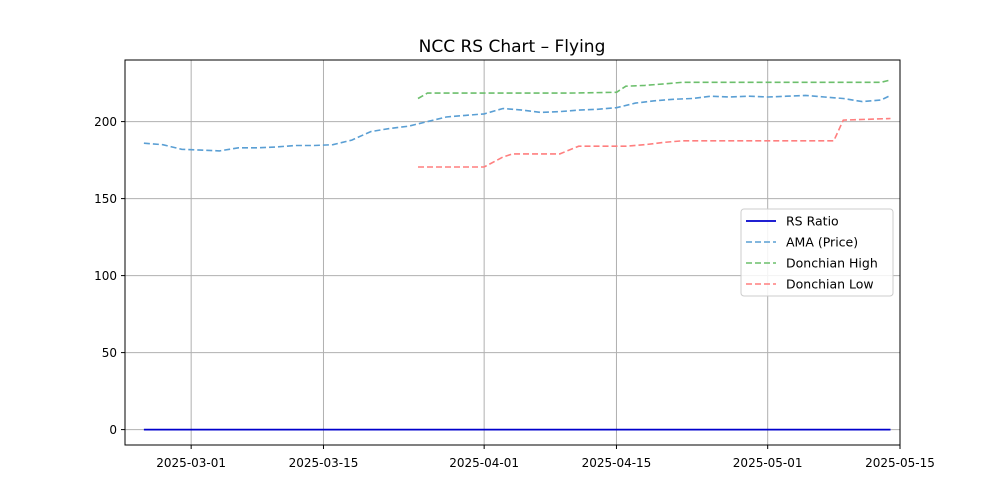  I want to click on legend-label-ama-price: AMA (Price), so click(822, 242).